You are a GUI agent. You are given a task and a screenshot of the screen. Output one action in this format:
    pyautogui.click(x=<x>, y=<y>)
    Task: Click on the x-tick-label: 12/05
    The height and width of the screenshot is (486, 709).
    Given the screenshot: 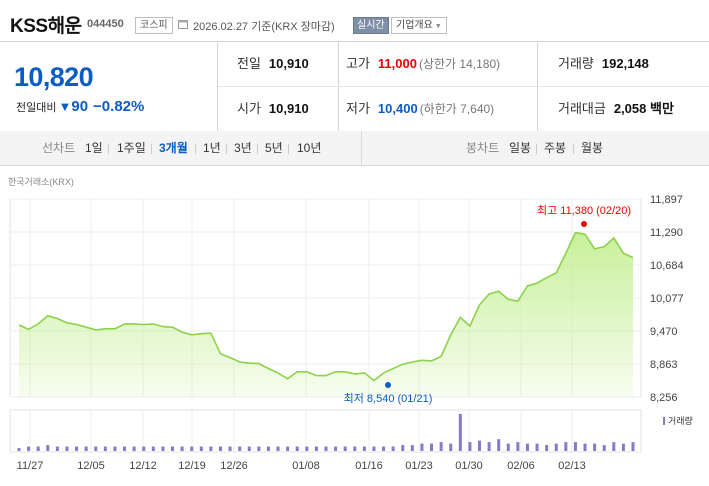 What is the action you would take?
    pyautogui.click(x=91, y=466)
    